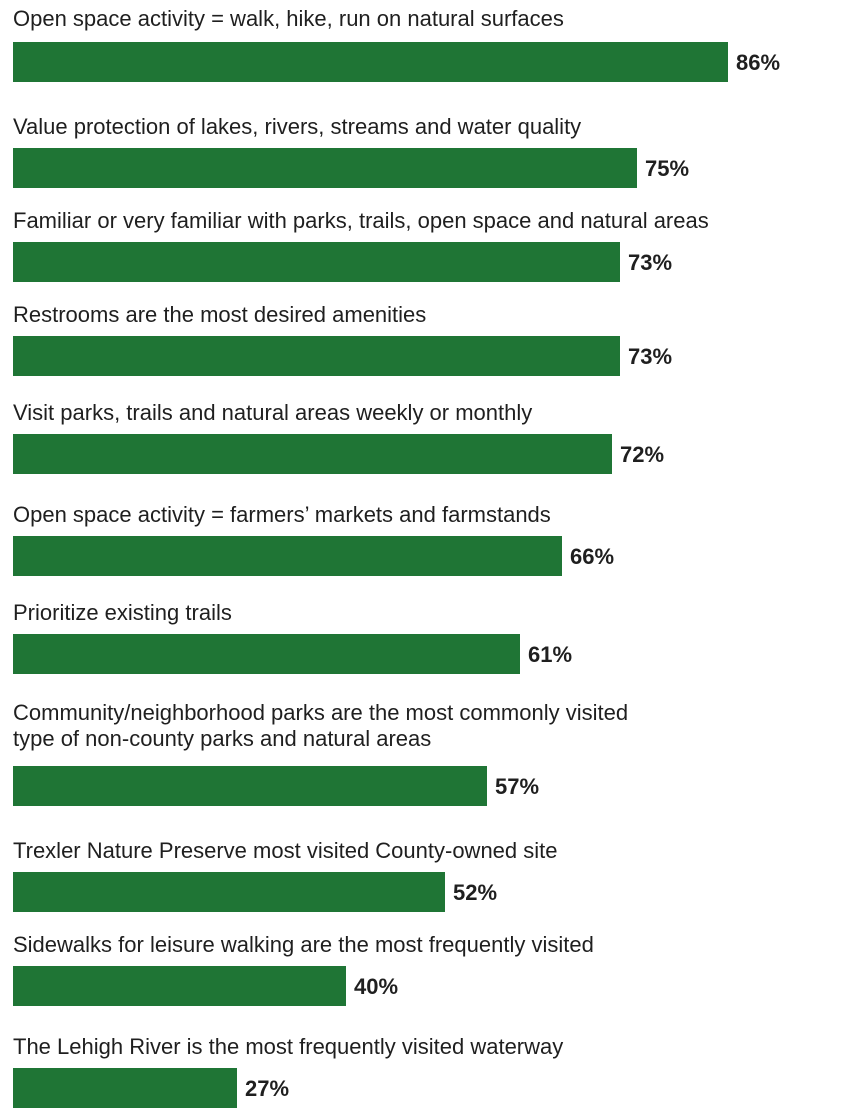 The width and height of the screenshot is (860, 1113). What do you see at coordinates (220, 314) in the screenshot?
I see `category-label: Restrooms are the most desired amenities` at bounding box center [220, 314].